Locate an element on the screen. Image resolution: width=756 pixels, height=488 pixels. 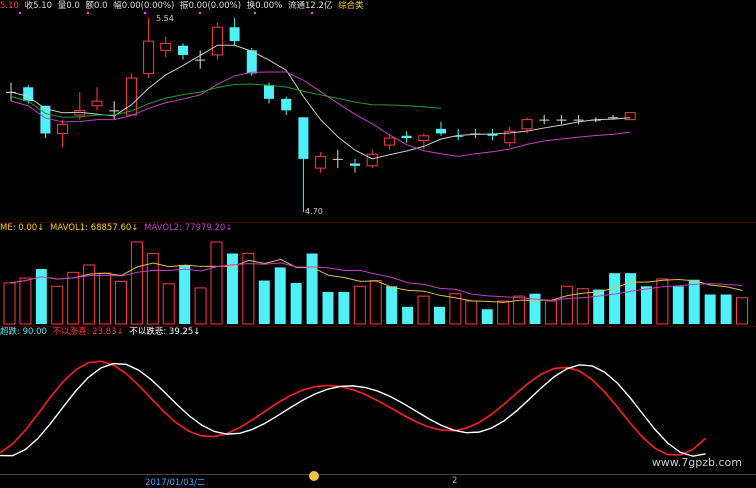
time-axis: 2017/01/03/二 2 is located at coordinates (378, 479).